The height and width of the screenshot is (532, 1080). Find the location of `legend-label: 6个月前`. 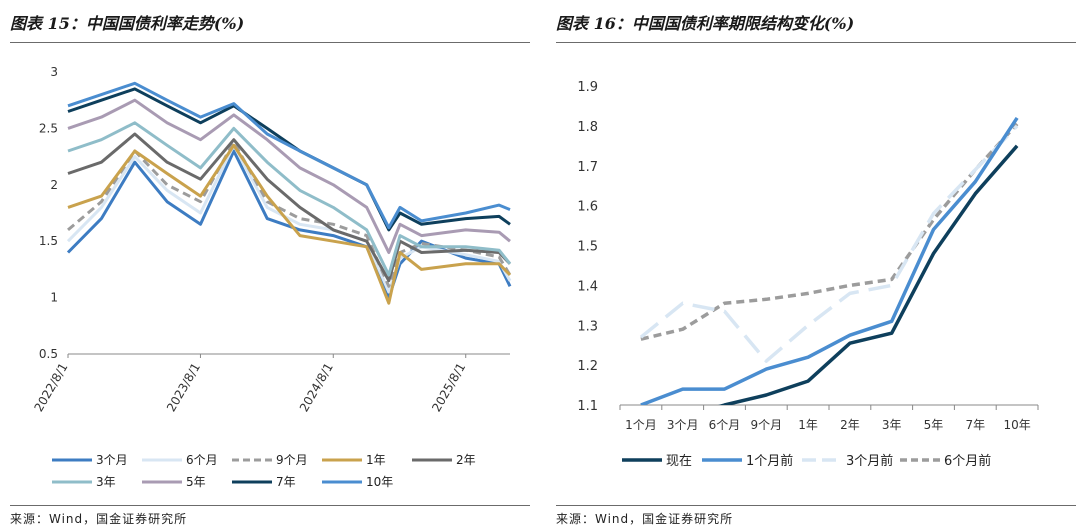

legend-label: 6个月前 is located at coordinates (967, 461).